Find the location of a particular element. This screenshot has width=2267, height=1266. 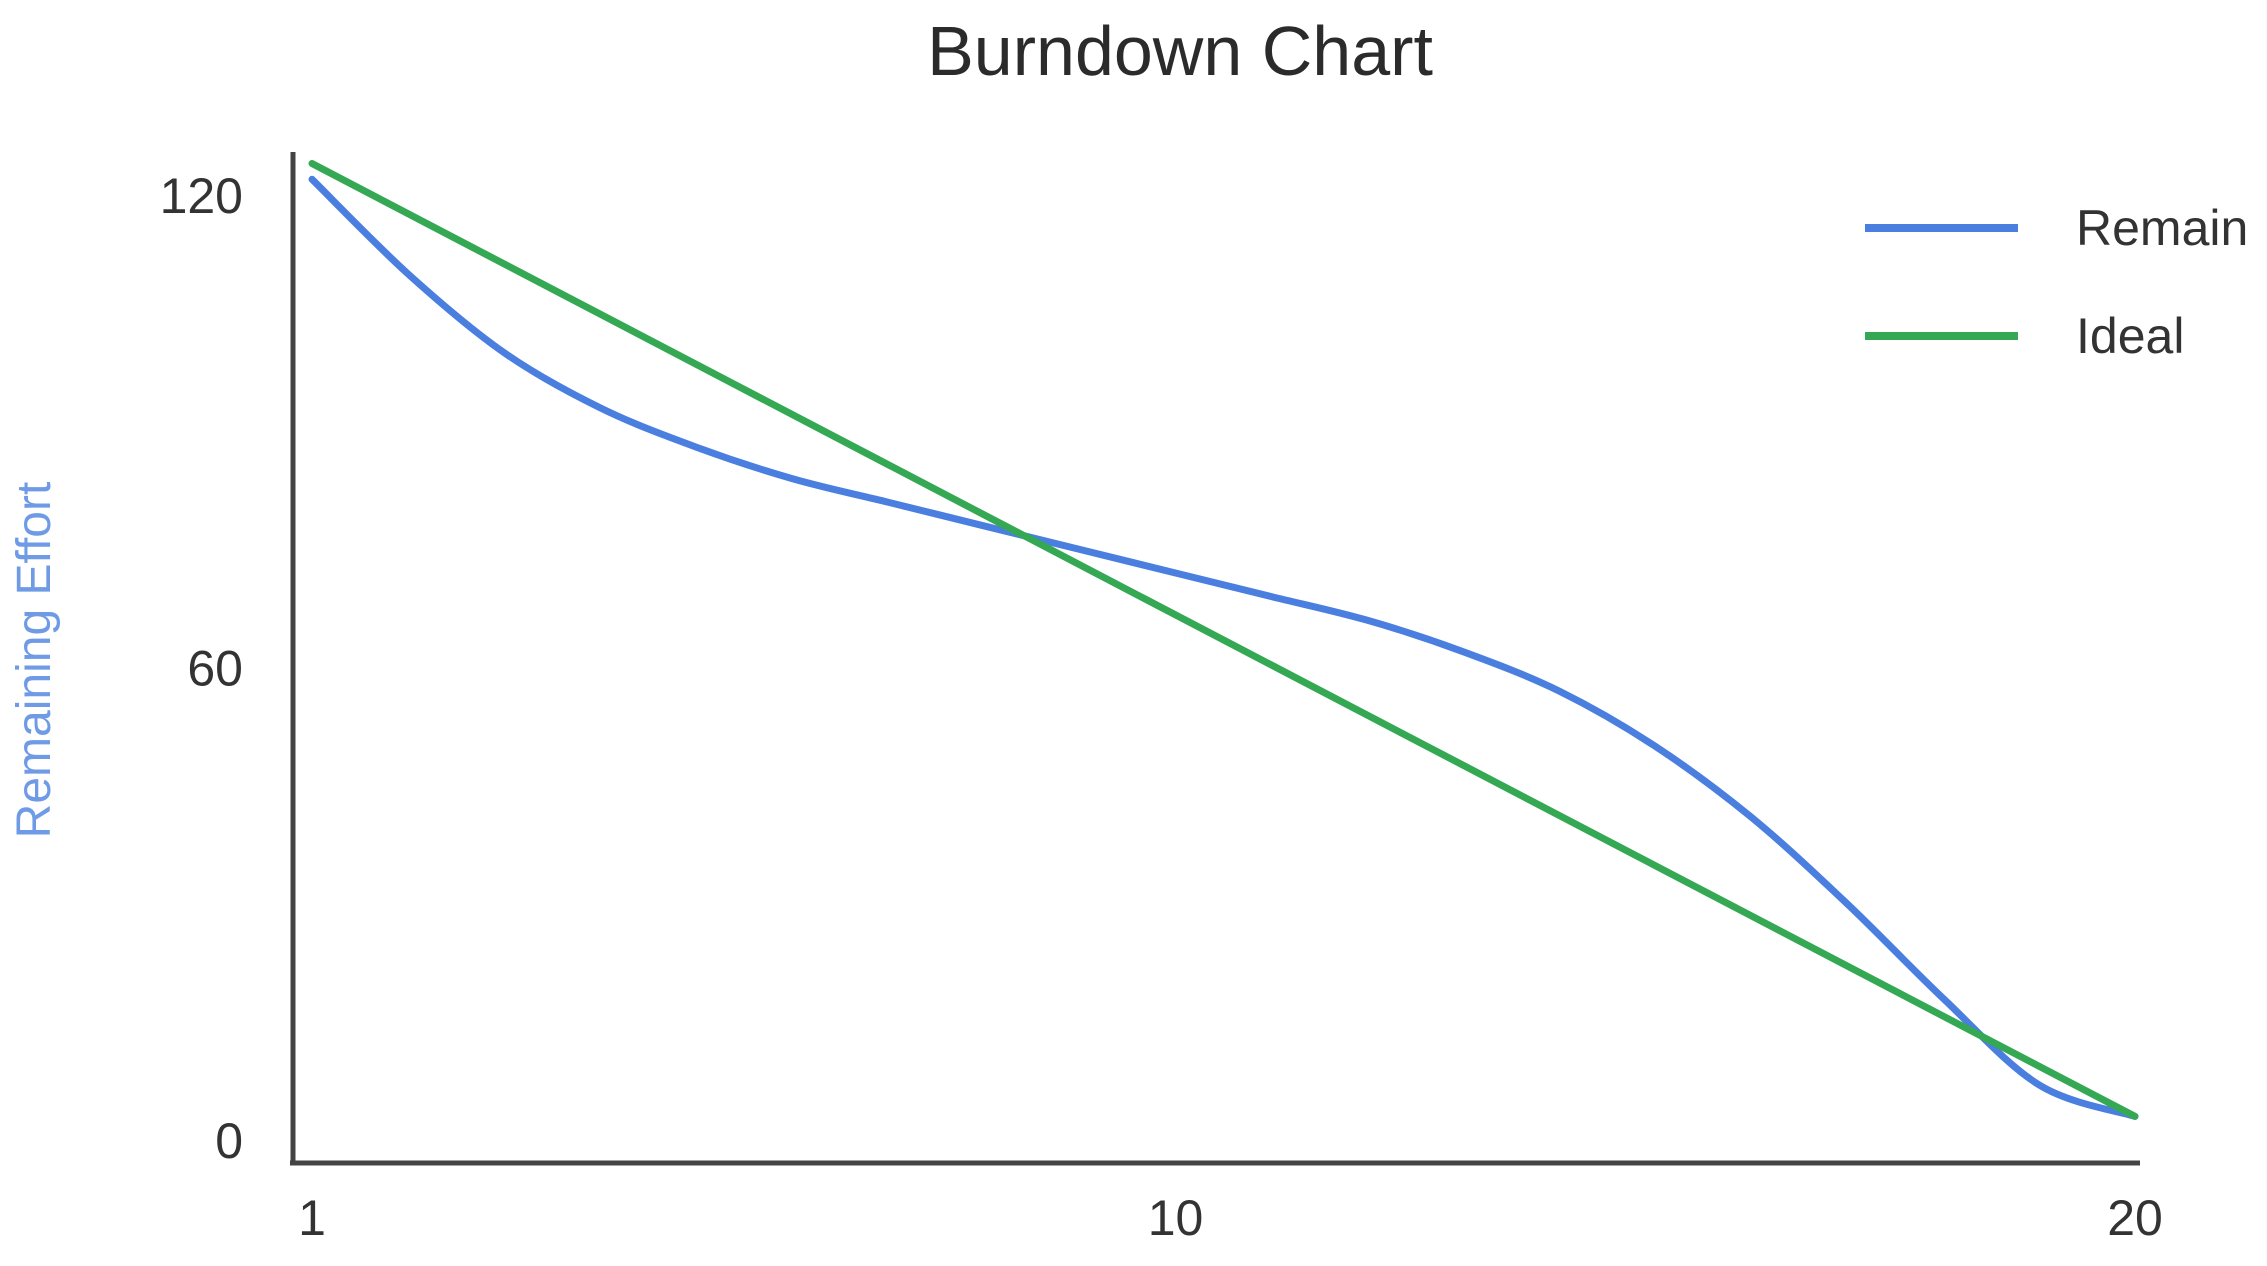

legend-label-ideal: Ideal is located at coordinates (2130, 336).